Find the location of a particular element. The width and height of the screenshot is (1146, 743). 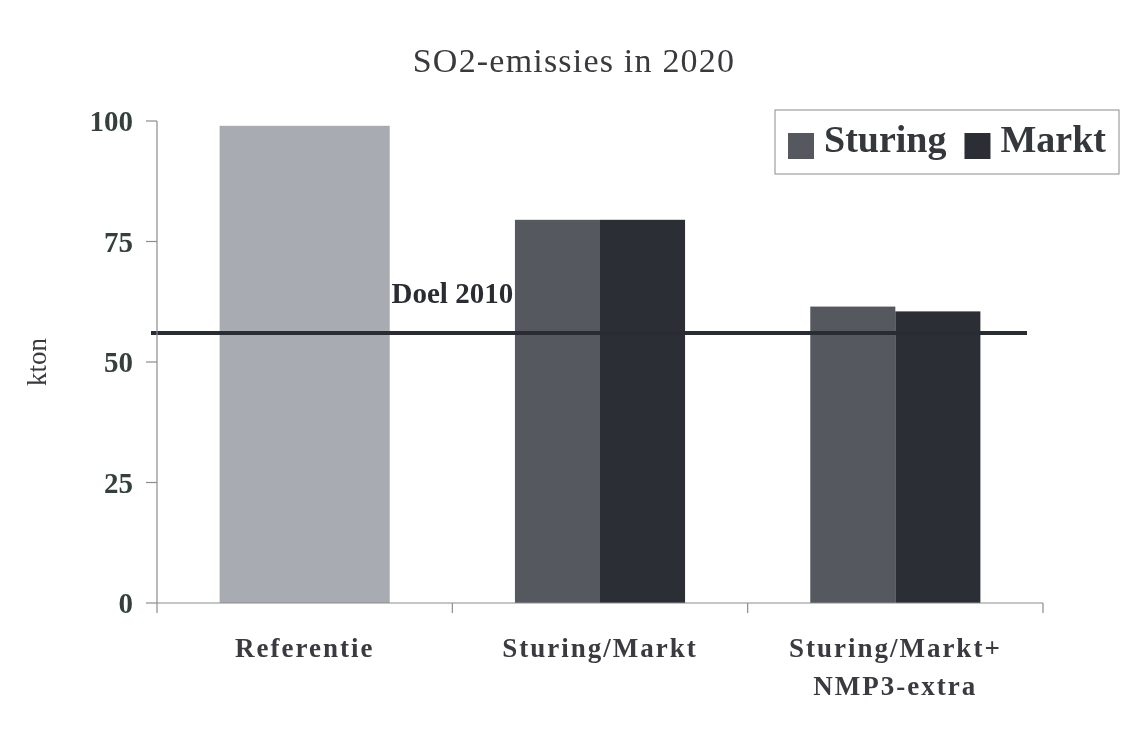

y-tick-label: 0 is located at coordinates (125, 603).